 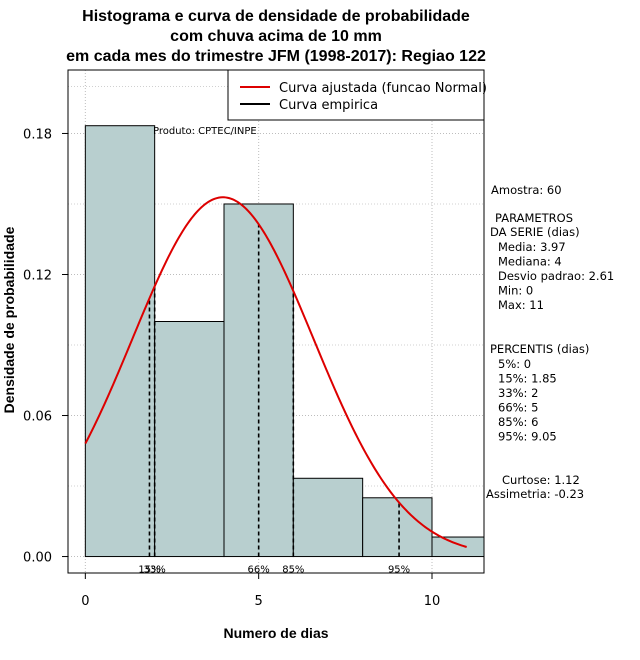 What do you see at coordinates (532, 247) in the screenshot?
I see `param-value: Media: 3.97` at bounding box center [532, 247].